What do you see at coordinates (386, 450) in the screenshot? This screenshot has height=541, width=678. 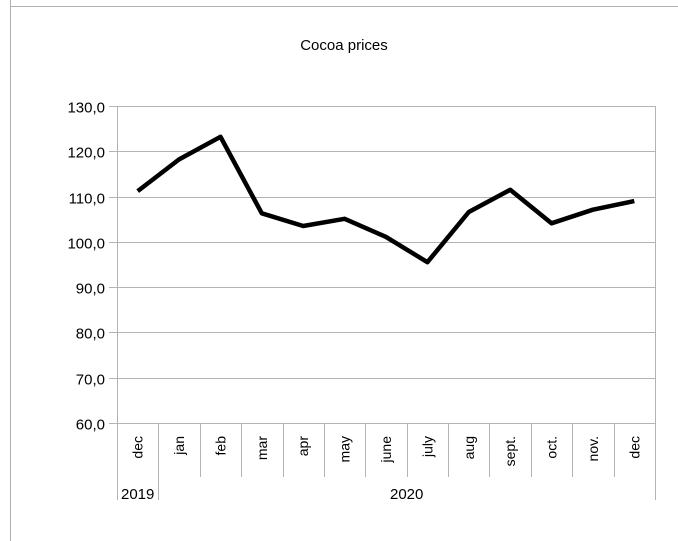 I see `x-tick-label: june` at bounding box center [386, 450].